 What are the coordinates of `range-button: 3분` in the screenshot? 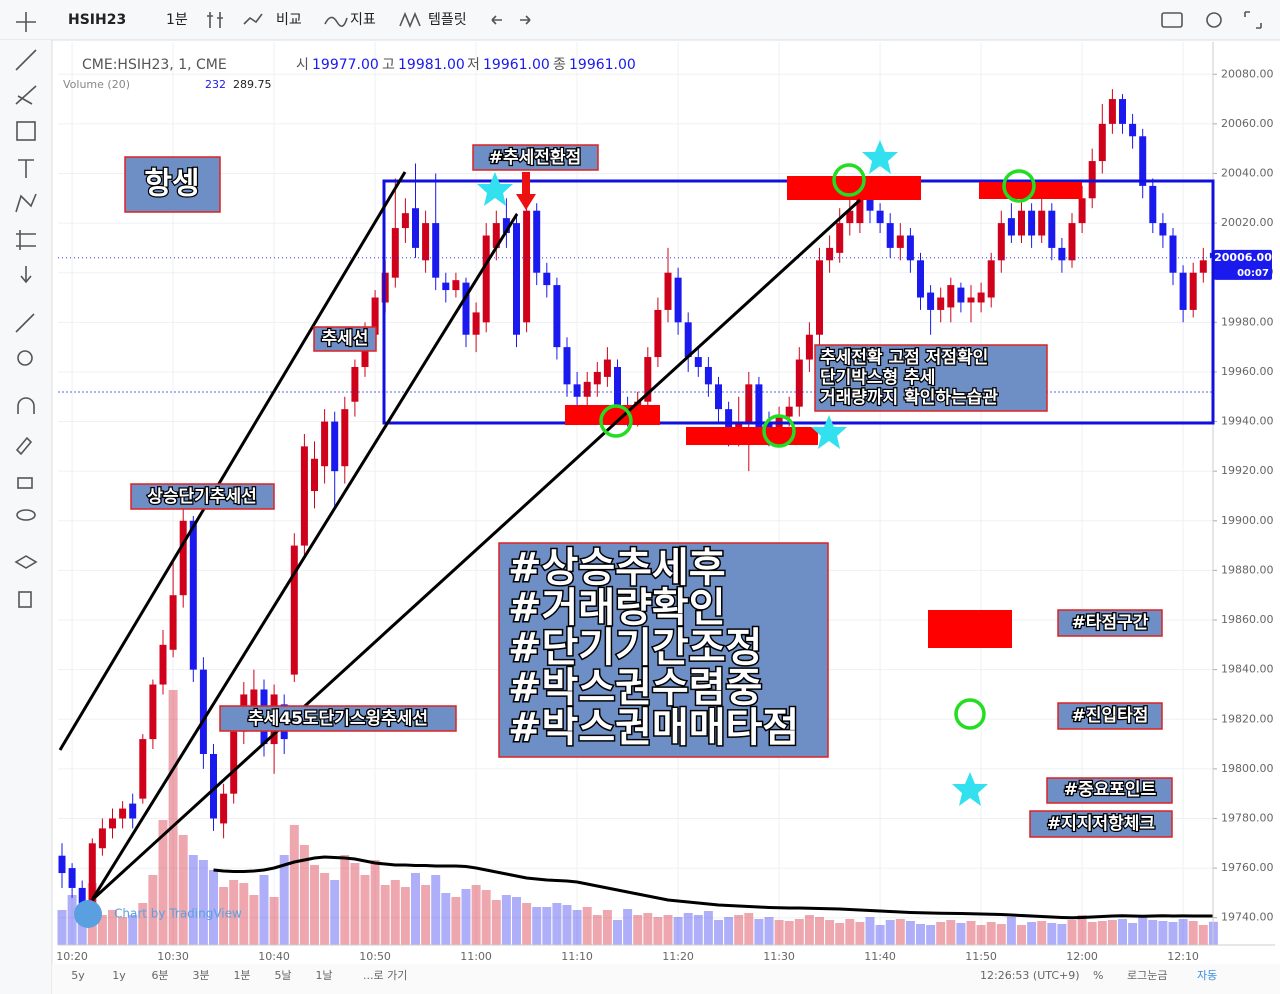 It's located at (200, 975).